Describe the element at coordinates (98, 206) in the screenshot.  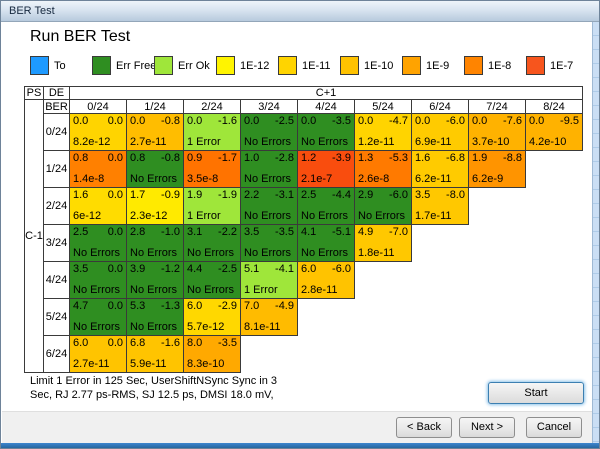
I see `ber-result-cell: 1.6 0.0 6e-12` at that location.